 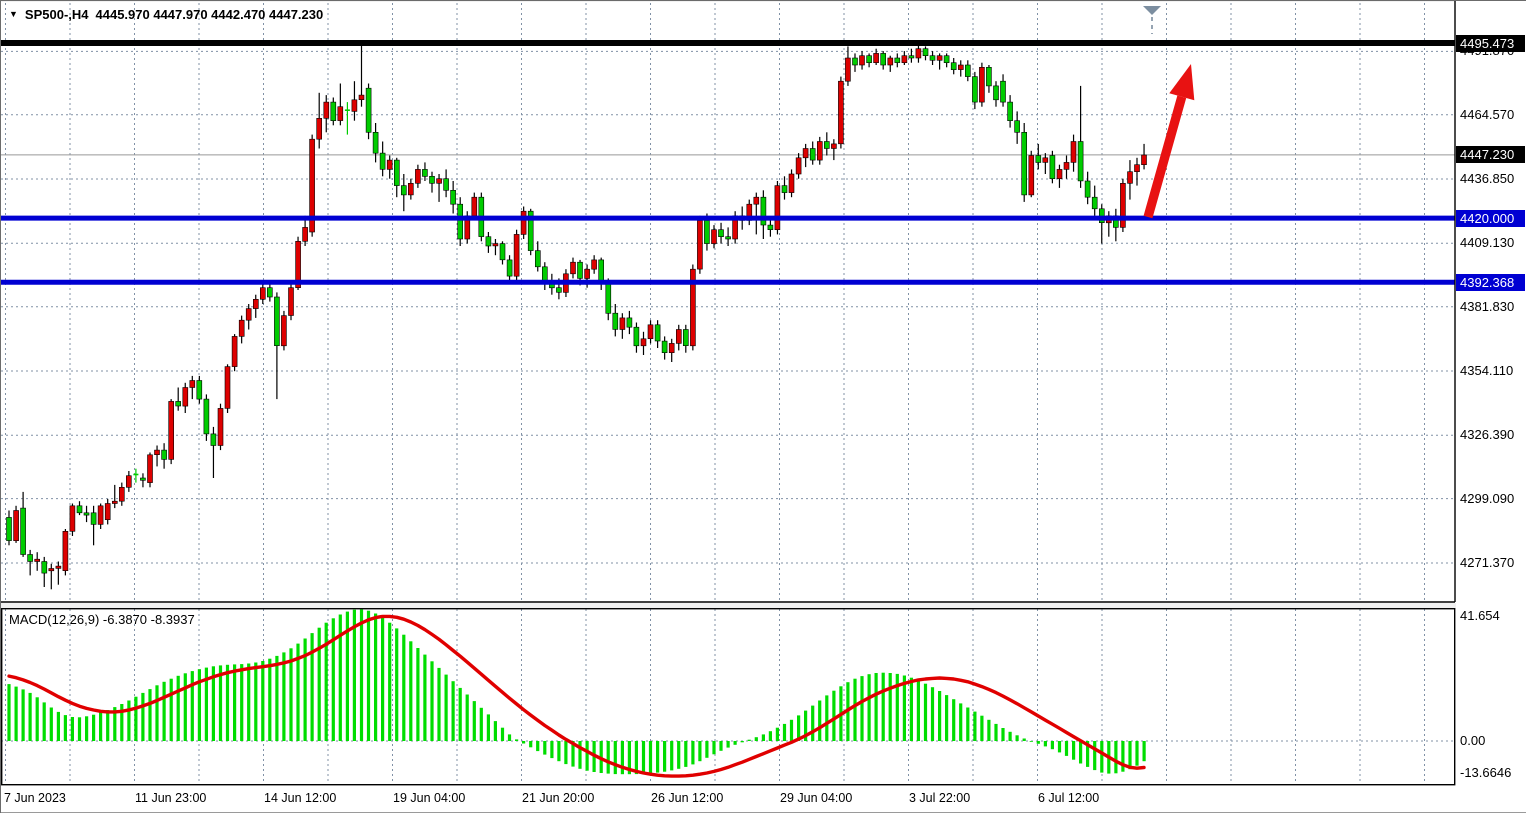 I want to click on time-axis-label: 19 Jun 04:00, so click(x=429, y=798).